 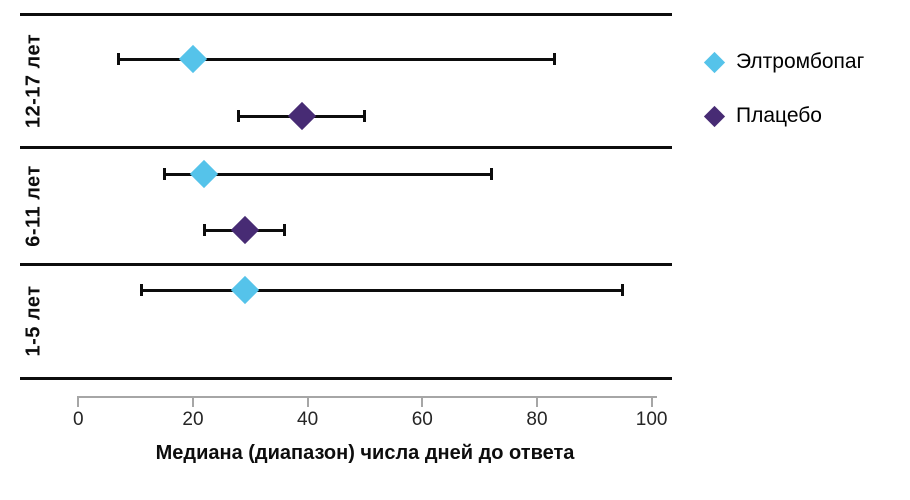 I want to click on legend-item-eltrombopag: Элтромбопаг, so click(x=782, y=62).